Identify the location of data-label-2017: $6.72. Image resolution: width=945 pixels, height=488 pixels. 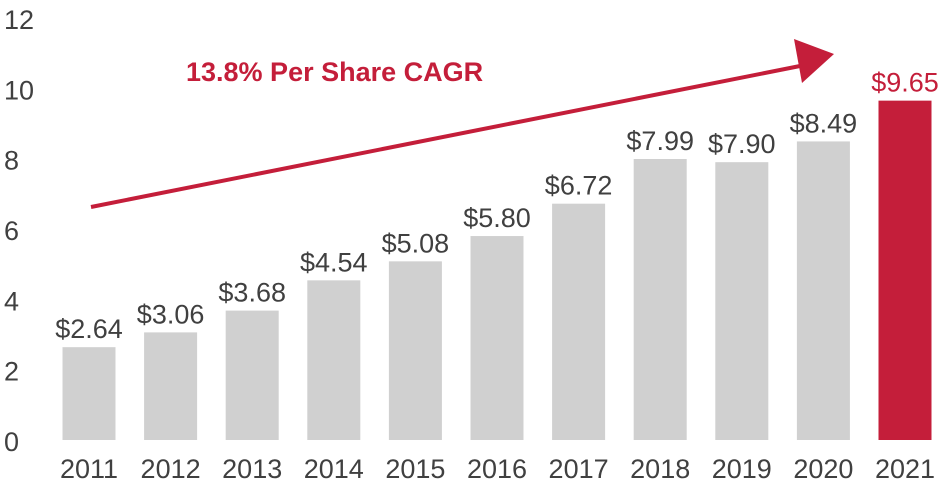
(579, 186).